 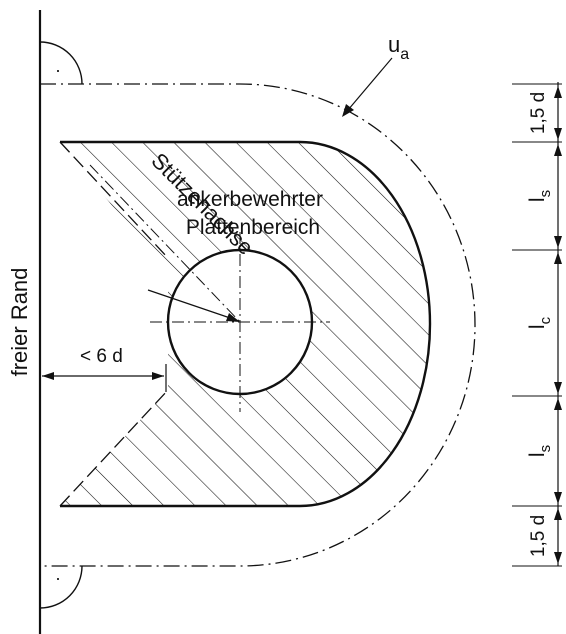 I want to click on right-angle-mark-bottom, so click(x=61, y=587).